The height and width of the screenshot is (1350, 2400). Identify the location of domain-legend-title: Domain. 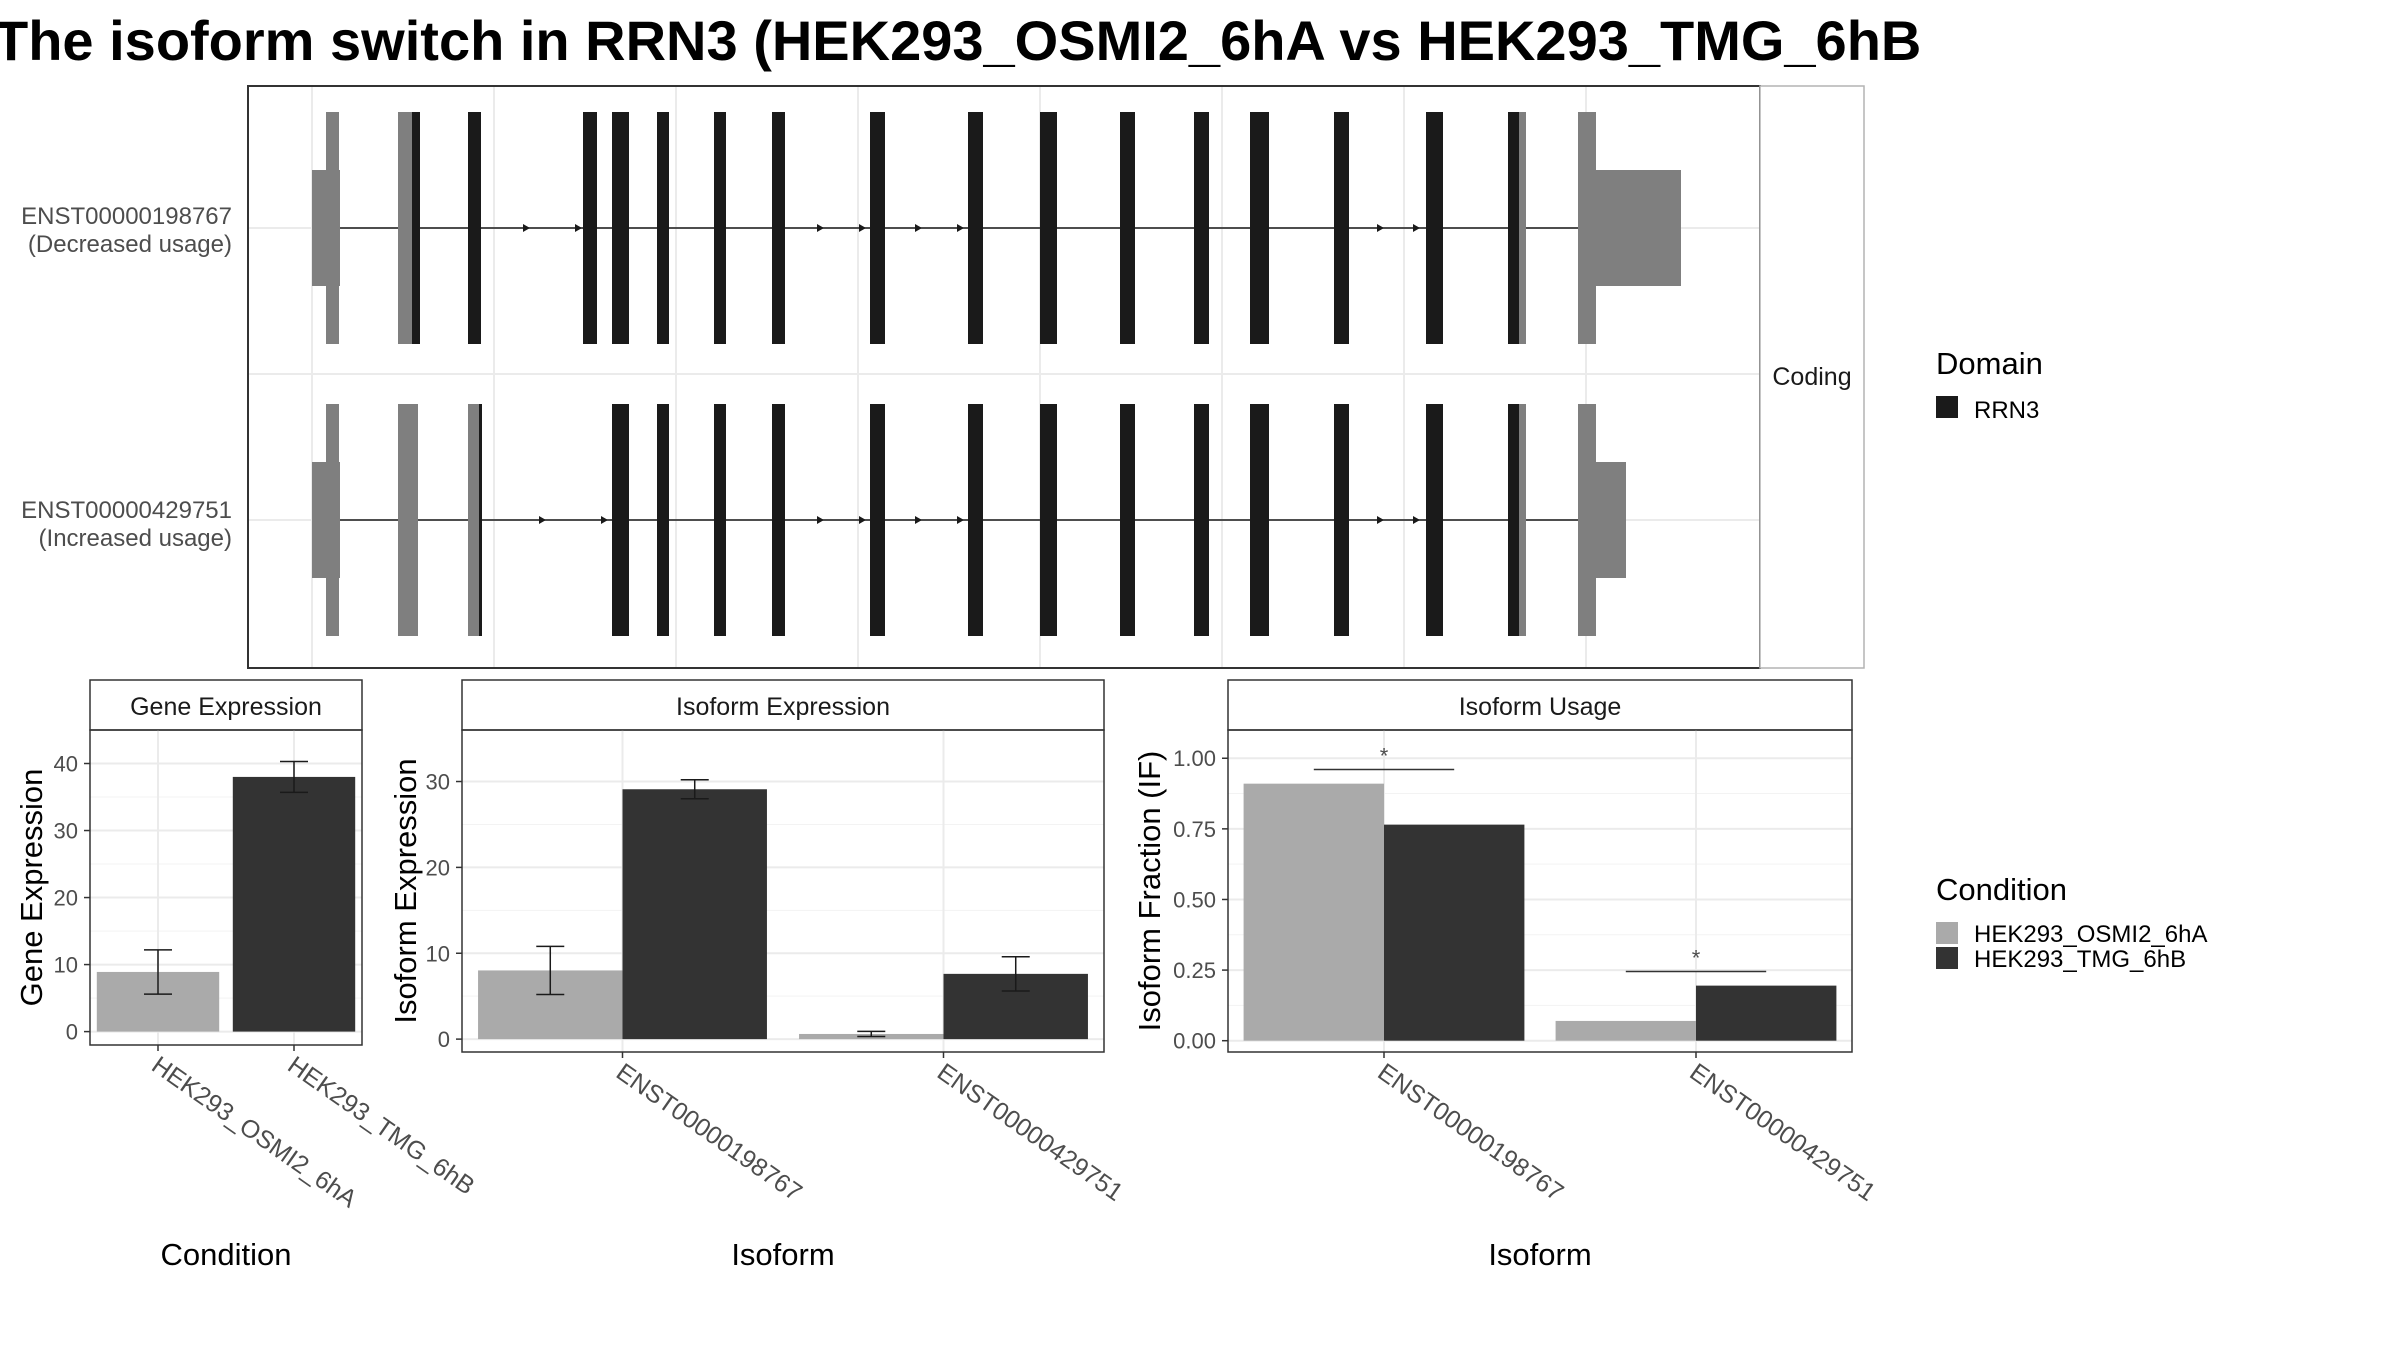
(1989, 363).